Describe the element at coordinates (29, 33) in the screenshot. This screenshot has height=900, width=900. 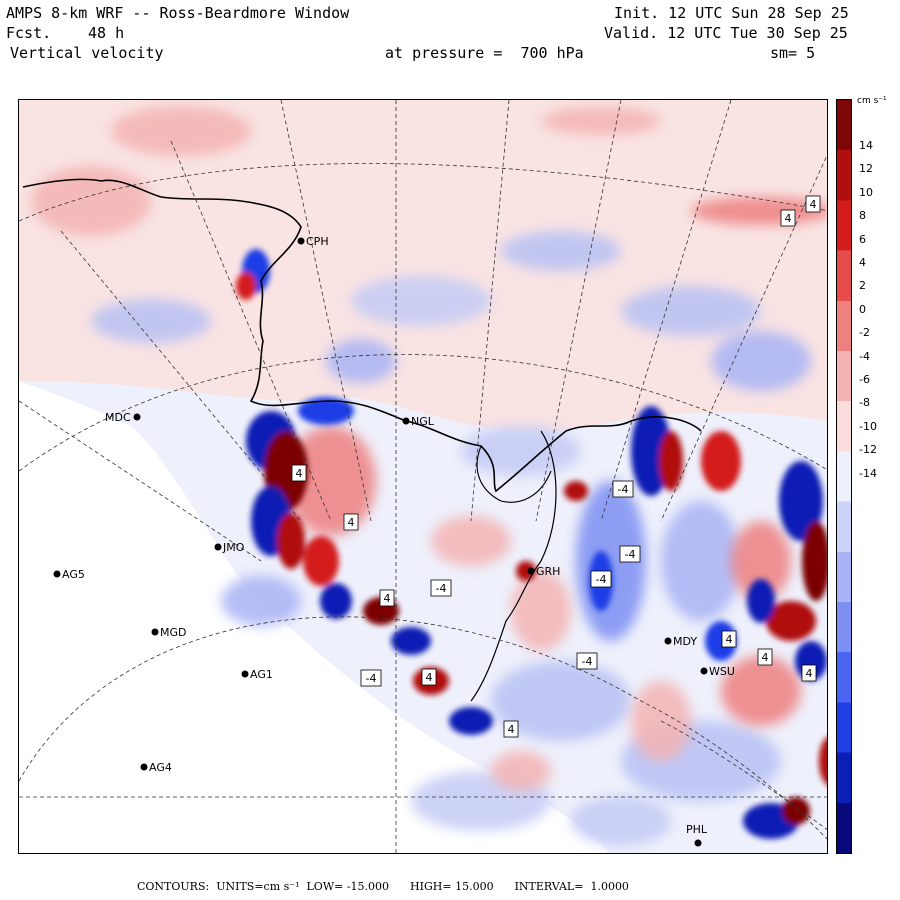
I see `forecast-label: Fcst.` at that location.